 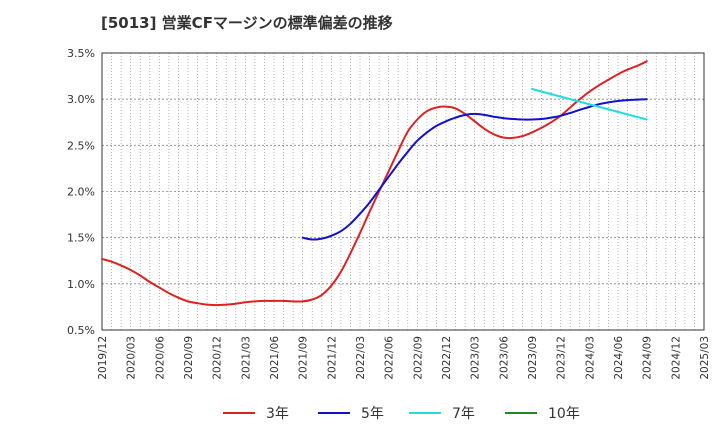 I want to click on x-tick-label: 2022/09, so click(x=418, y=358).